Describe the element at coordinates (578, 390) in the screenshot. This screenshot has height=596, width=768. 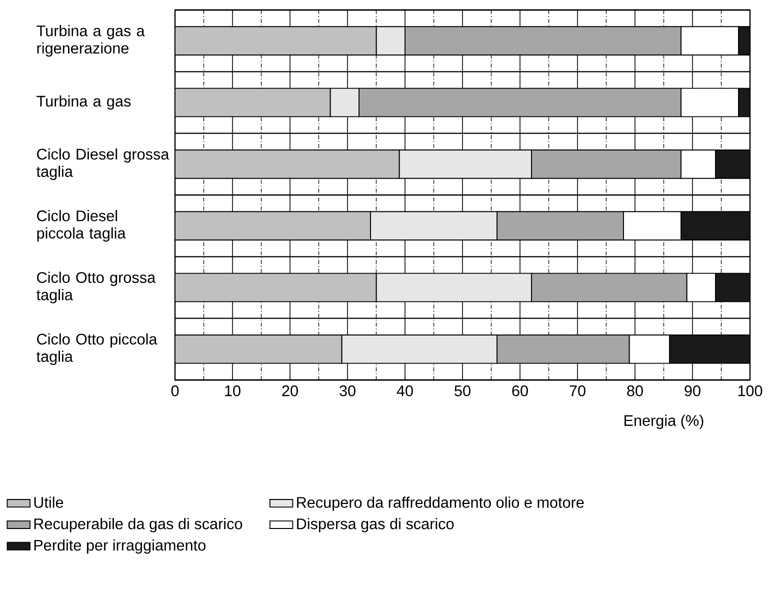
I see `x-tick-label: 70` at that location.